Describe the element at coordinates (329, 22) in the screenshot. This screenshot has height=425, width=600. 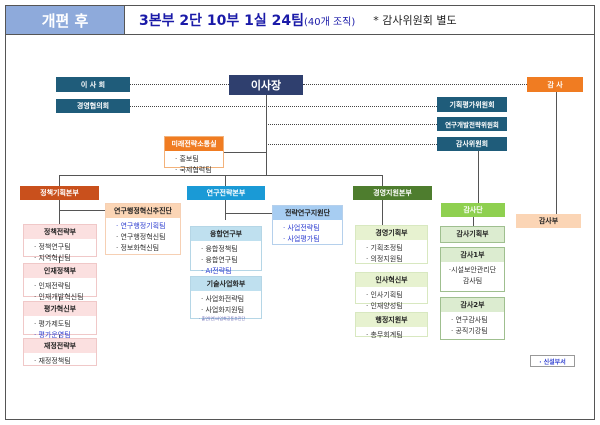
I see `header-count: (40개 조직)` at that location.